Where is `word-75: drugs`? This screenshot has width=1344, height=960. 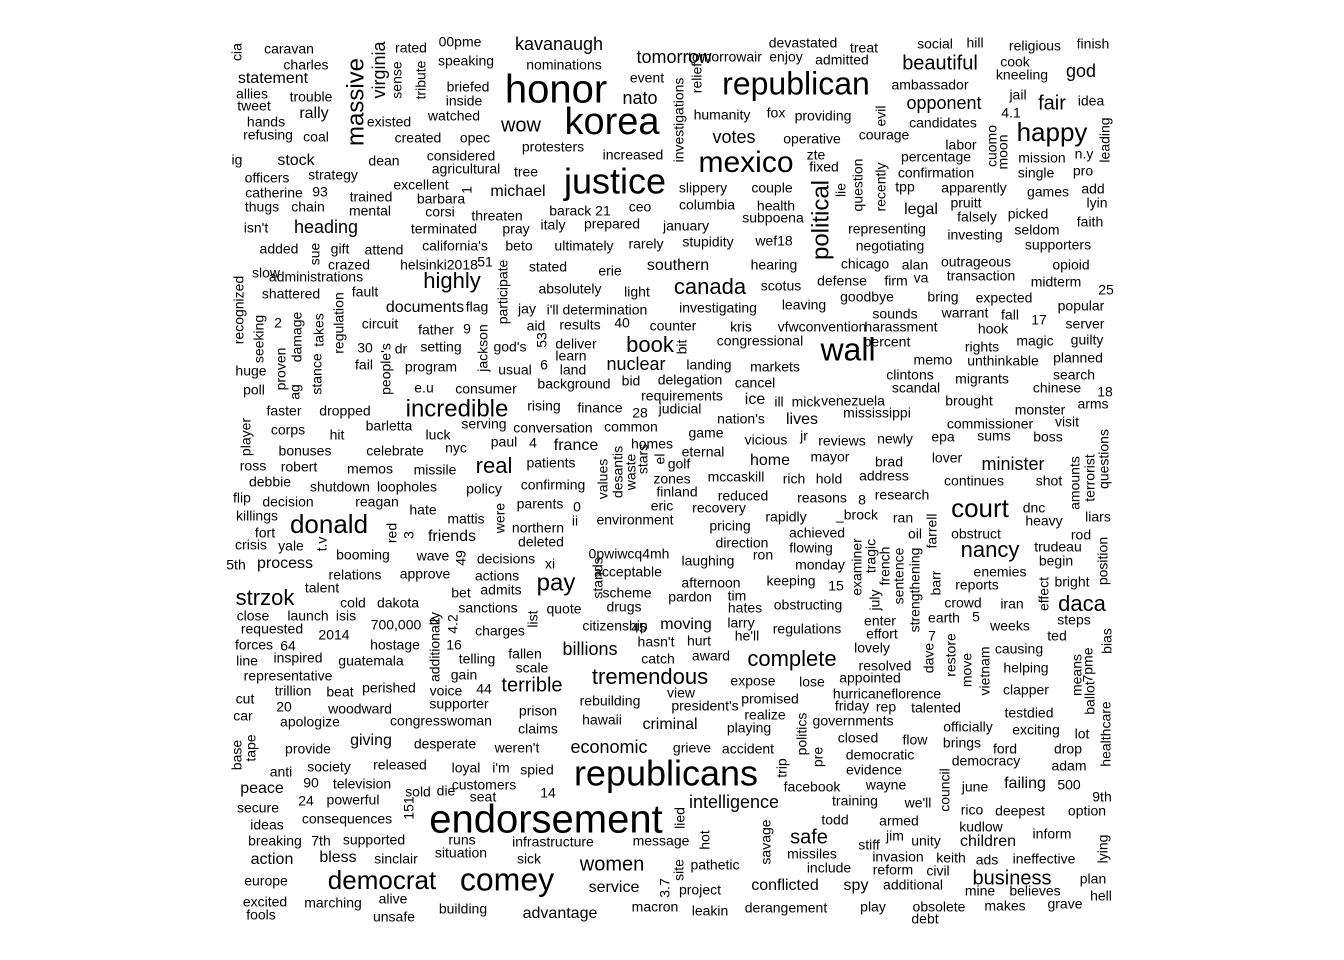 word-75: drugs is located at coordinates (623, 607).